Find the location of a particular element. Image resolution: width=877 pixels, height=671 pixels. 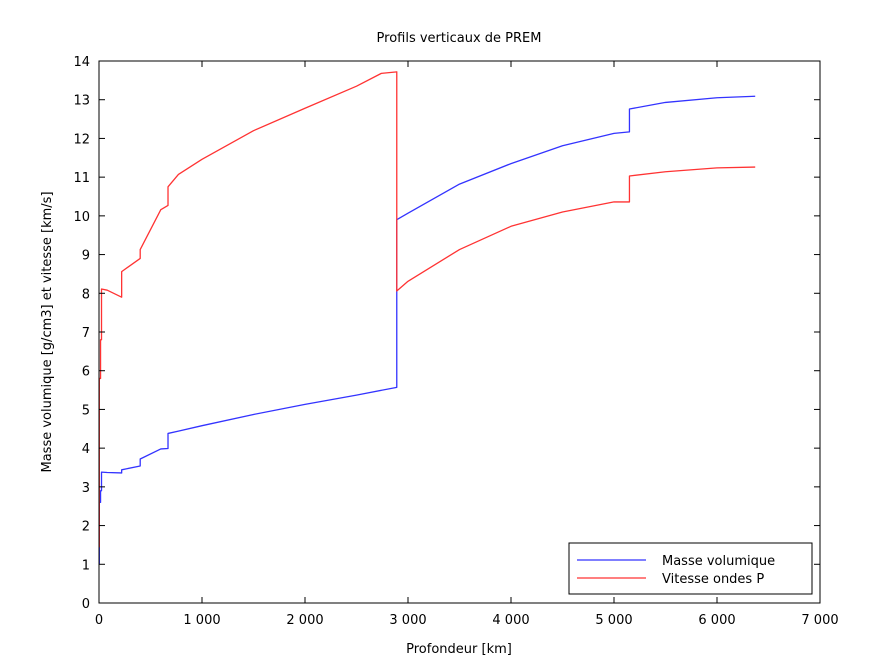

x-tick-label: 2 000 is located at coordinates (304, 620).